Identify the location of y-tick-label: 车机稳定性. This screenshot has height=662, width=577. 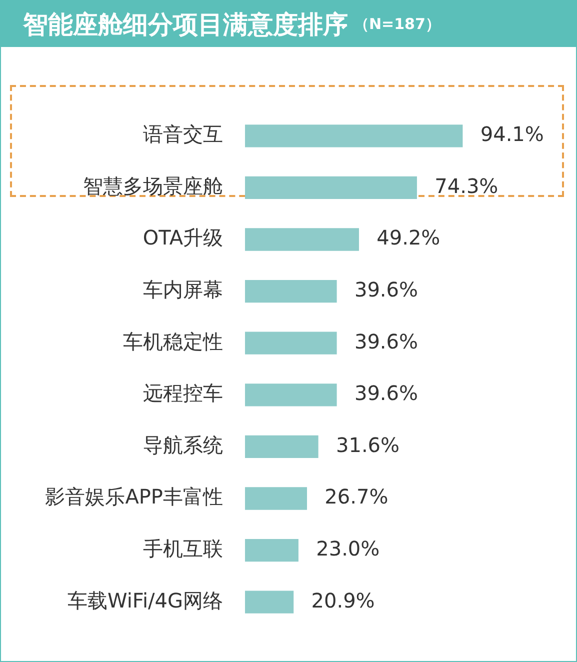
(173, 341).